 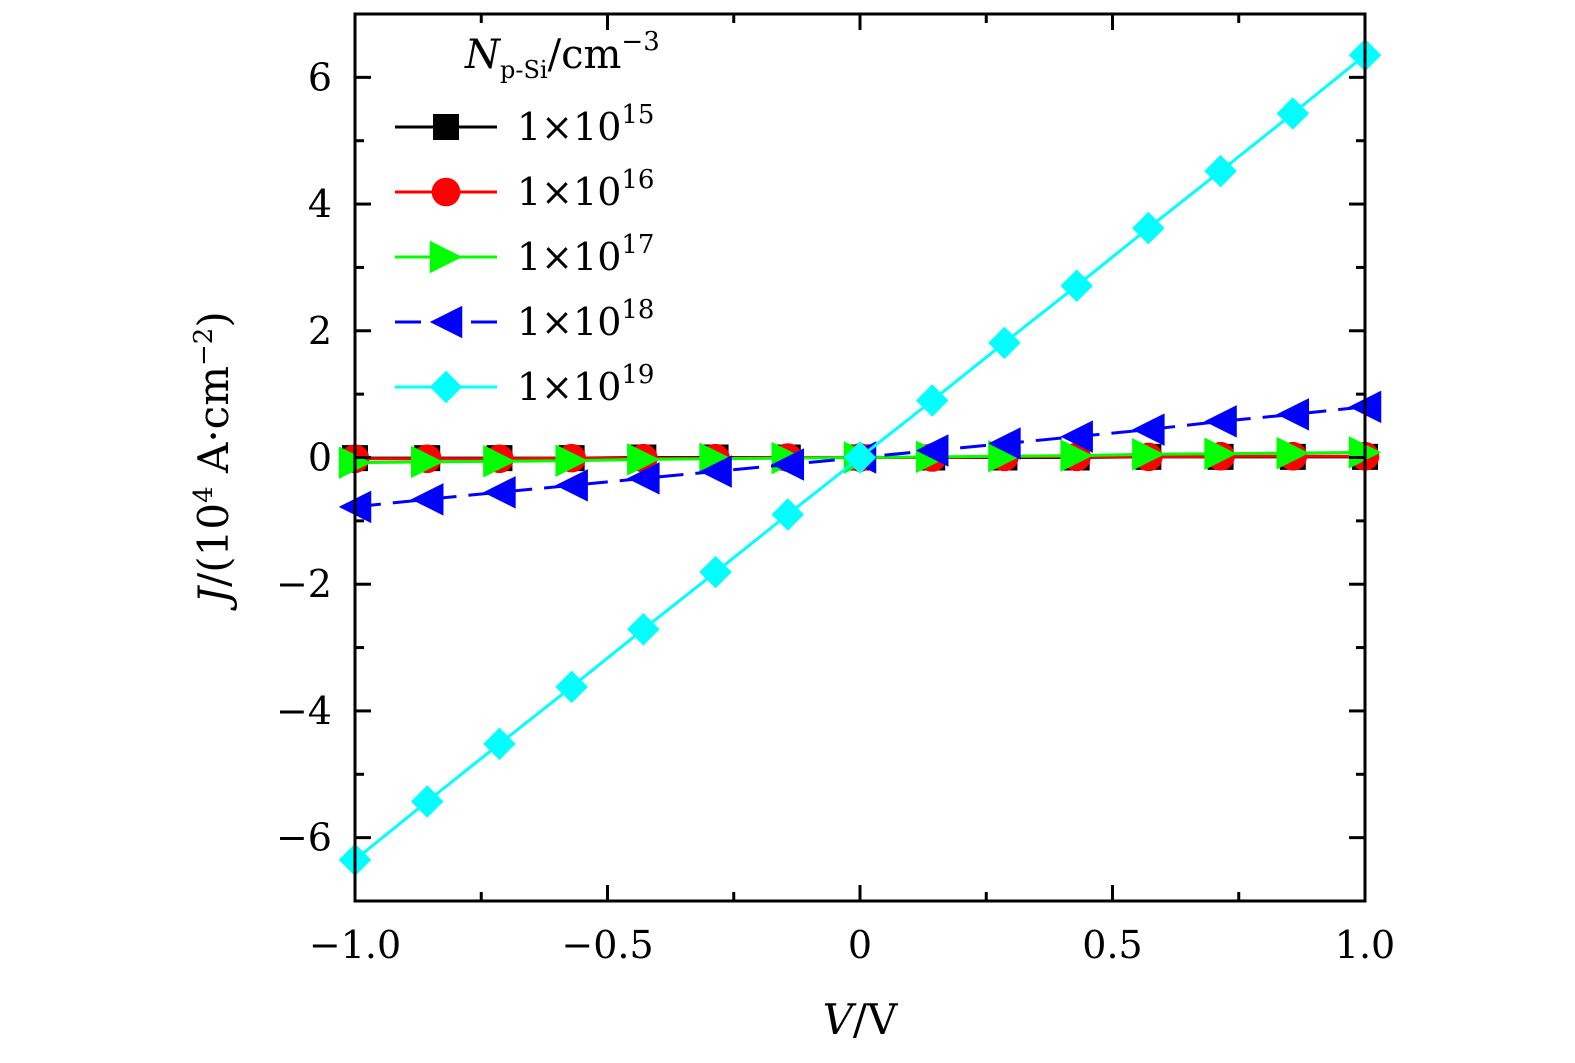 I want to click on legend-item: 1×1017, so click(x=524, y=254).